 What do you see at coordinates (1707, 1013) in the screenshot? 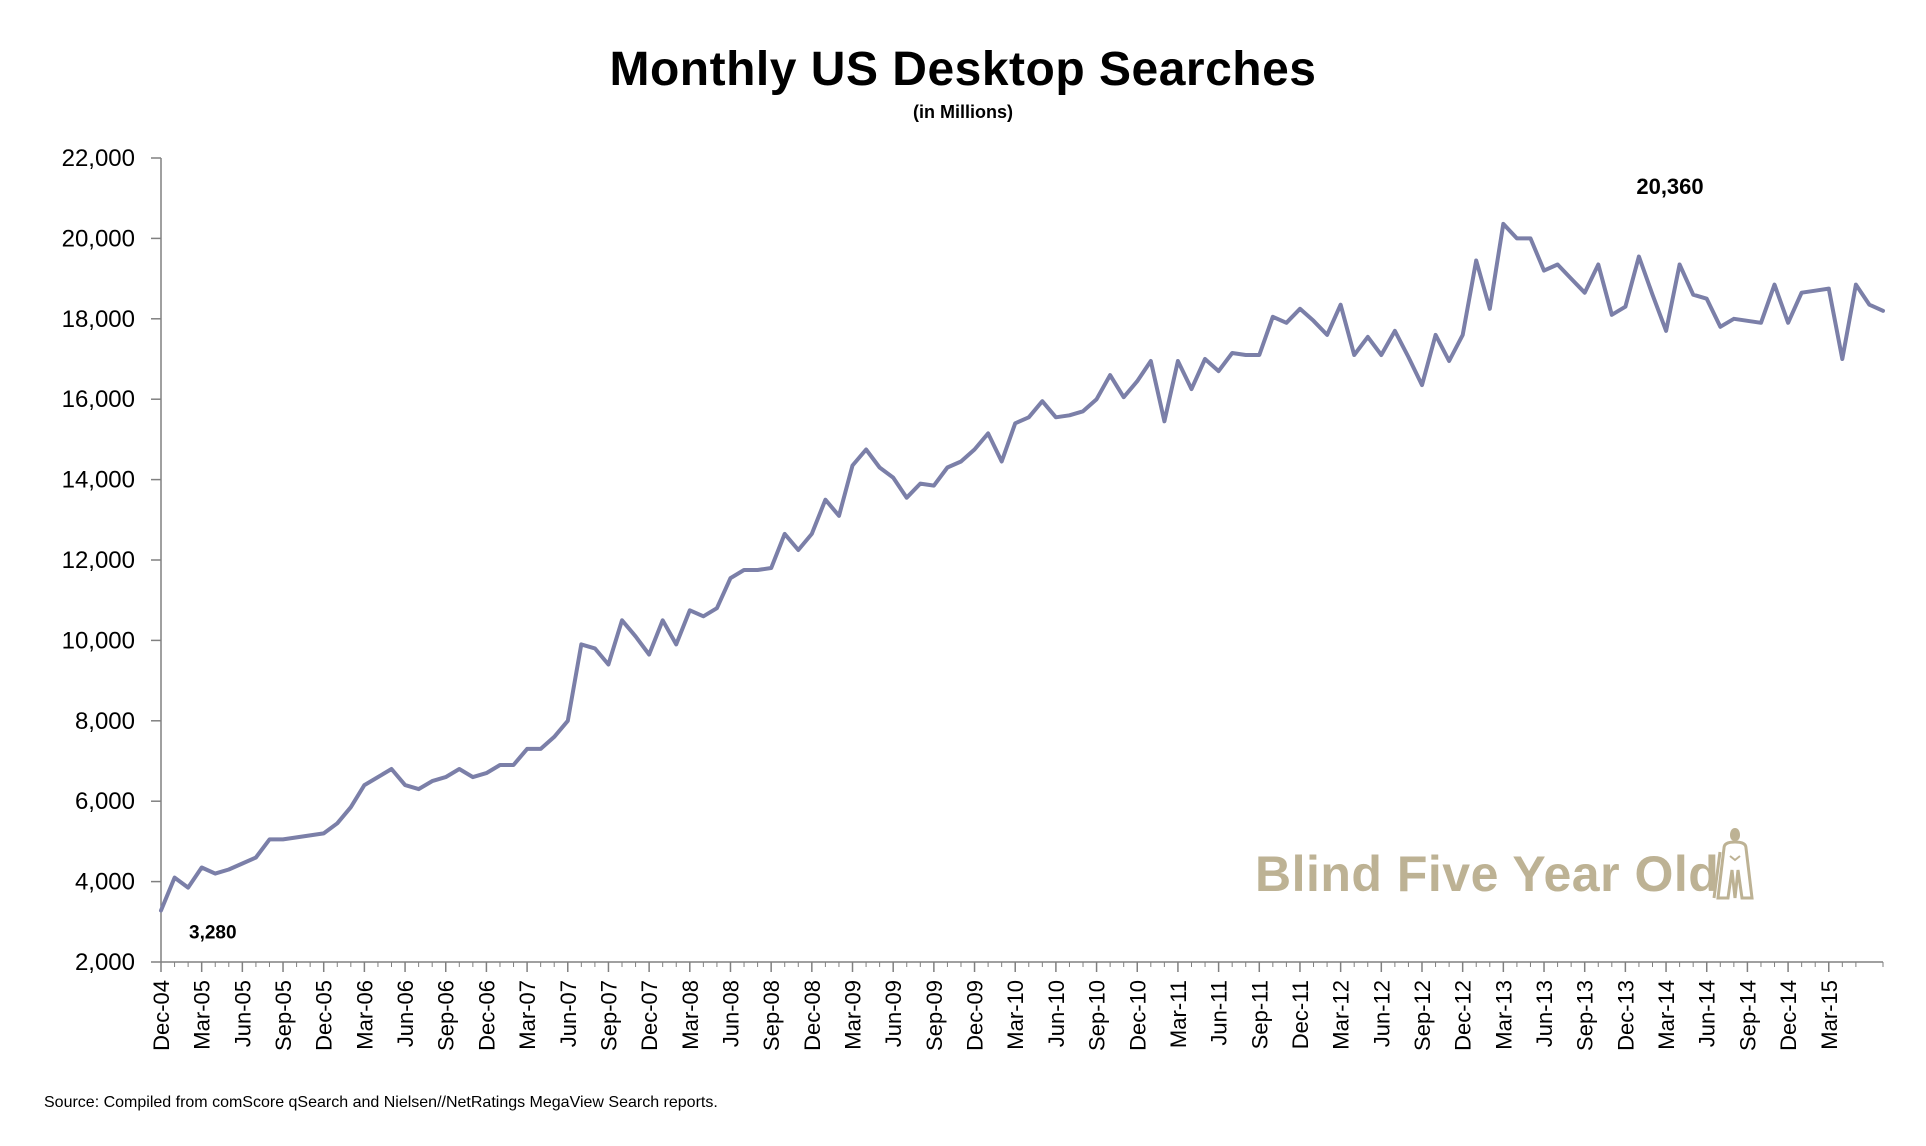
I see `x-tick-label: Jun-14` at bounding box center [1707, 1013].